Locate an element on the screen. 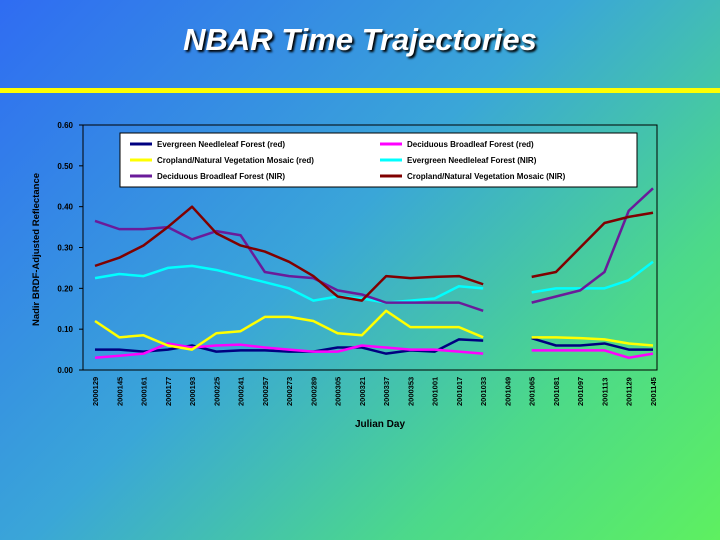 This screenshot has width=720, height=540. x-axis-label: Julian Day is located at coordinates (380, 424).